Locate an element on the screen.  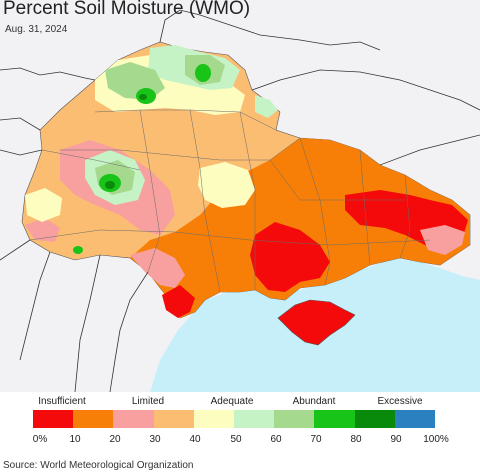
limited-east-edge is located at coordinates (442, 240).